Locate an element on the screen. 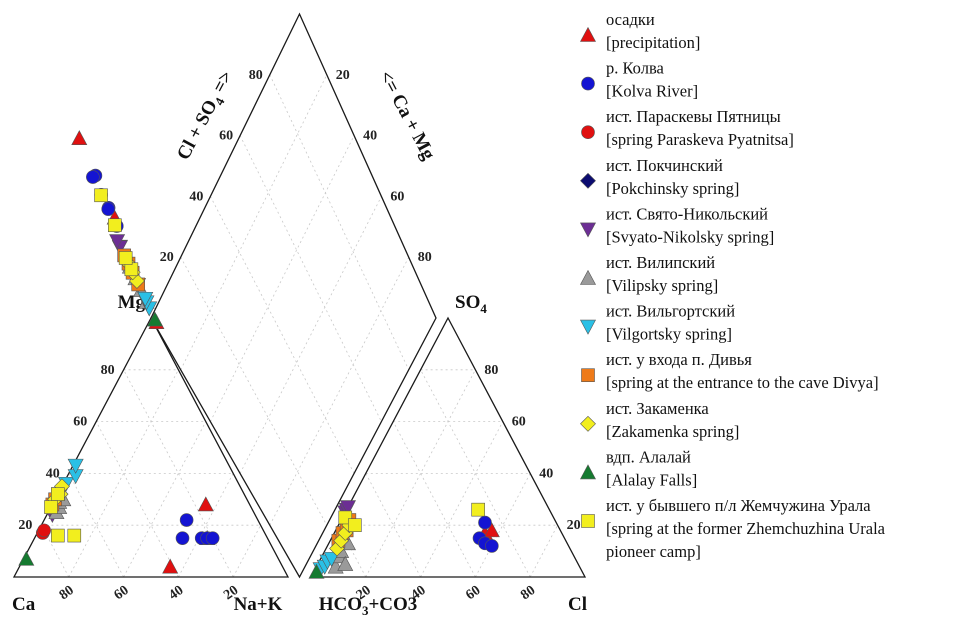  legend-label-en-s5: [Svyato-Nikolsky spring] is located at coordinates (690, 236).